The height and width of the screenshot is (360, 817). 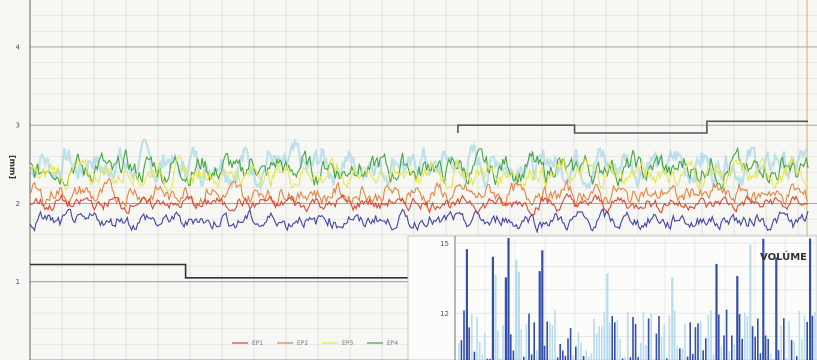 What do you see at coordinates (257, 343) in the screenshot?
I see `legend-label: EP1` at bounding box center [257, 343].